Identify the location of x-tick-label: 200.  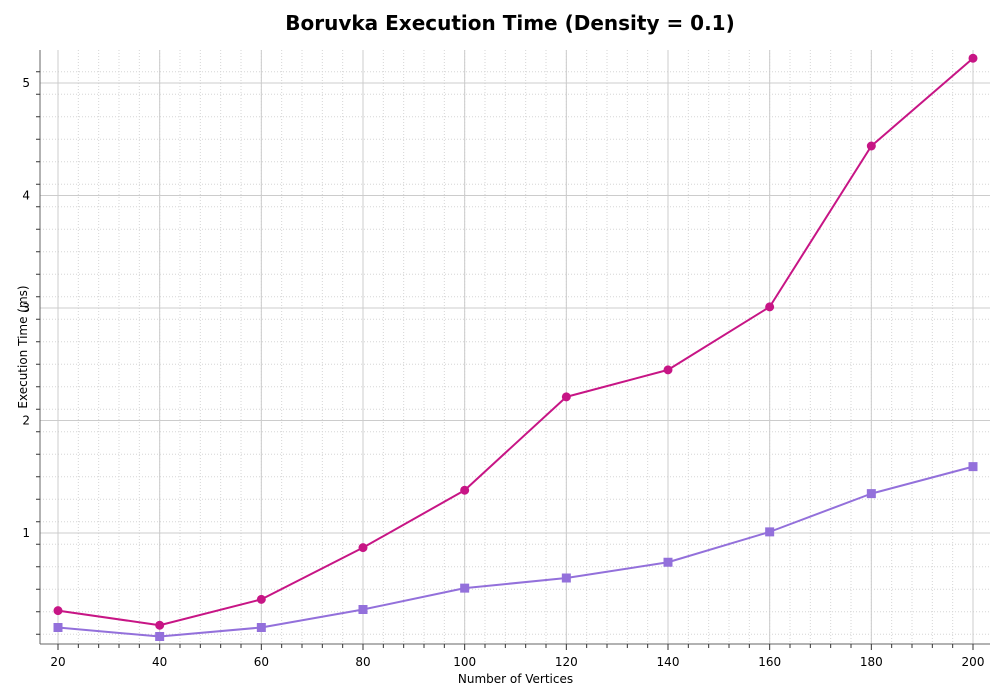
(973, 662).